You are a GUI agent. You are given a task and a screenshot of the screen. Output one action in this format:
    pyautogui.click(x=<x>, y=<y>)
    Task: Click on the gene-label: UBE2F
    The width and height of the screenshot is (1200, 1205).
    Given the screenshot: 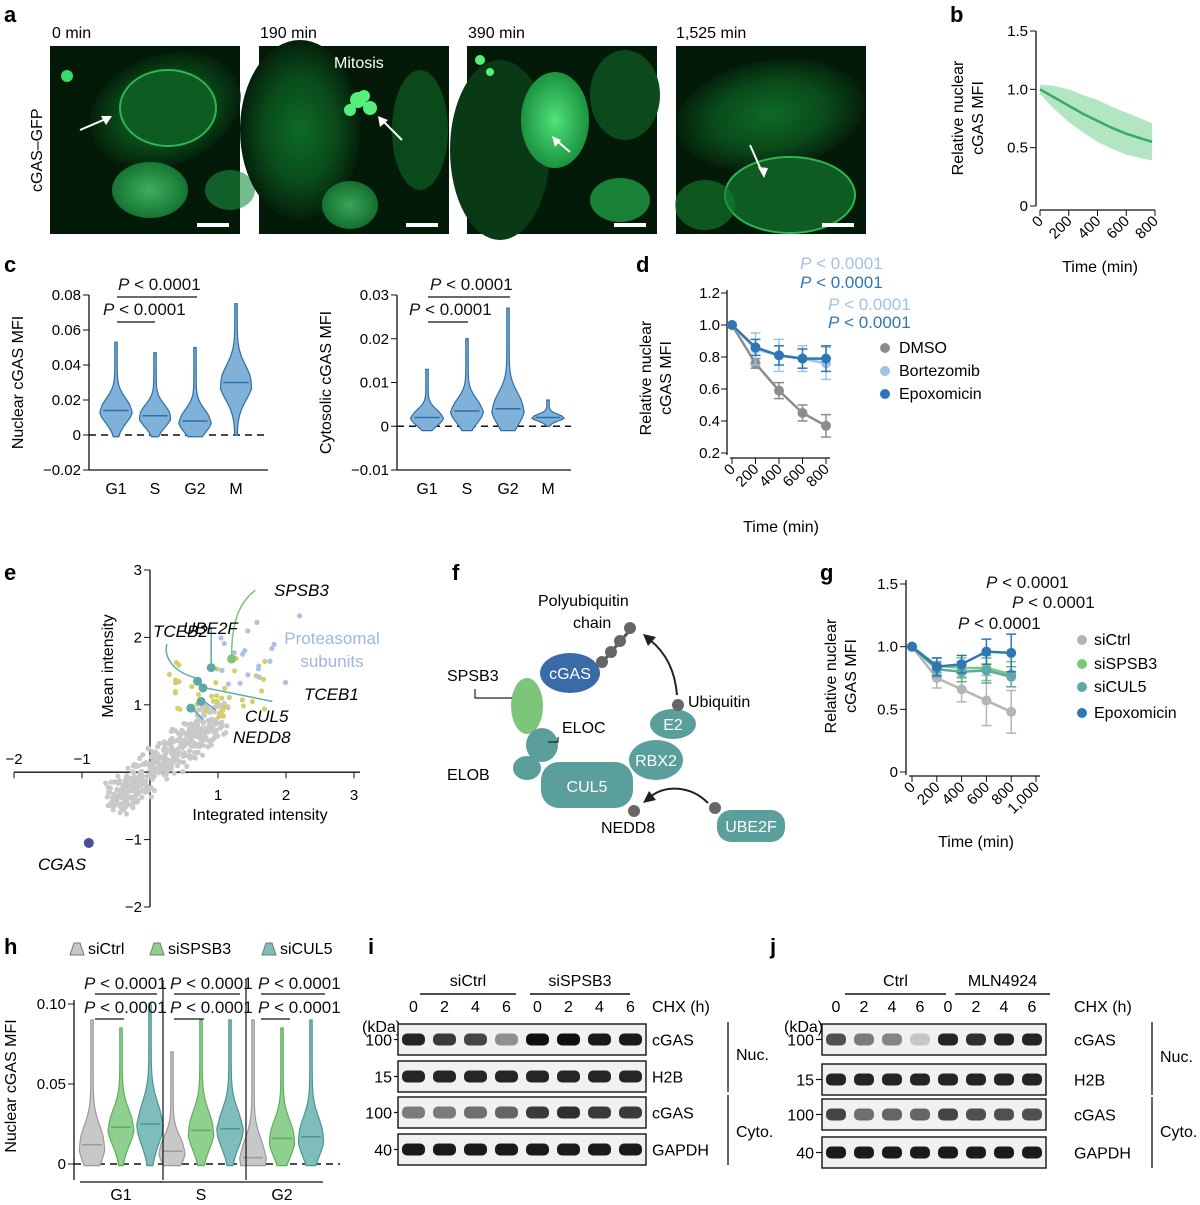 What is the action you would take?
    pyautogui.click(x=211, y=628)
    